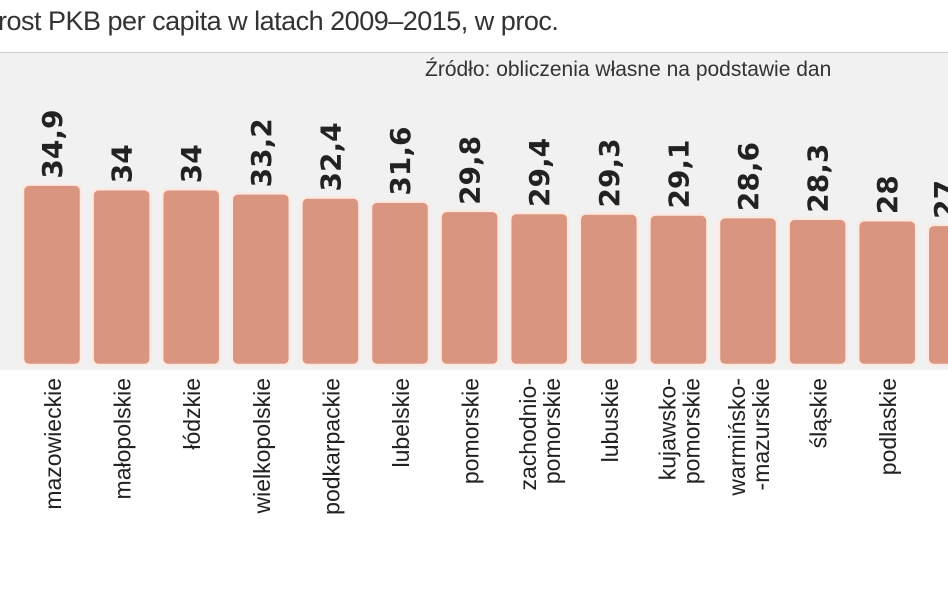 This screenshot has height=593, width=948. I want to click on value-label: 34,9, so click(52, 143).